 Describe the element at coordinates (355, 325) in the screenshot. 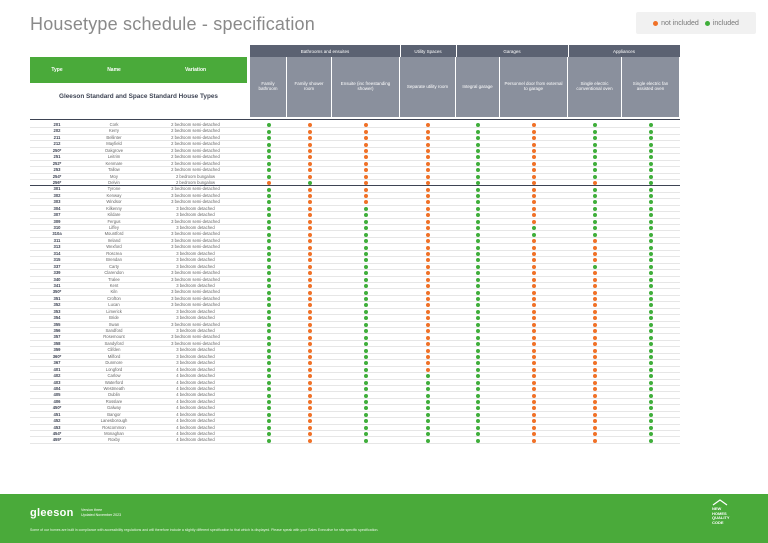

I see `table-row: 355 Swan 3 bedroom semi-detached` at that location.